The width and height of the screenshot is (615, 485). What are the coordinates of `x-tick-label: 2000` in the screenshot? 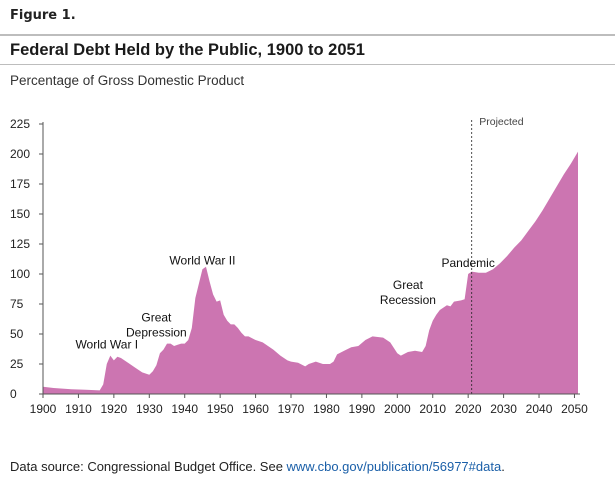 It's located at (397, 409).